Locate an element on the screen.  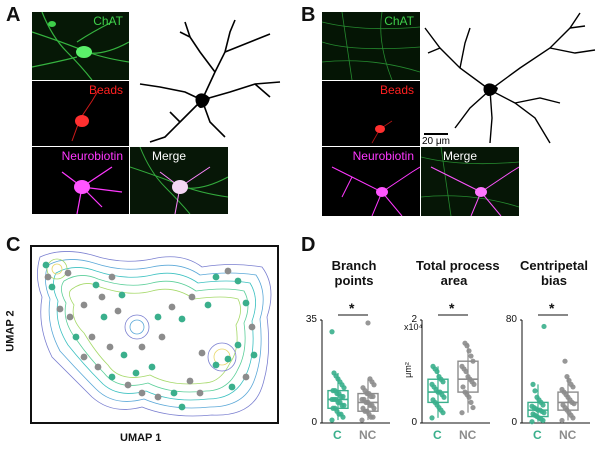
b-merge-image: Merge is located at coordinates (470, 181).